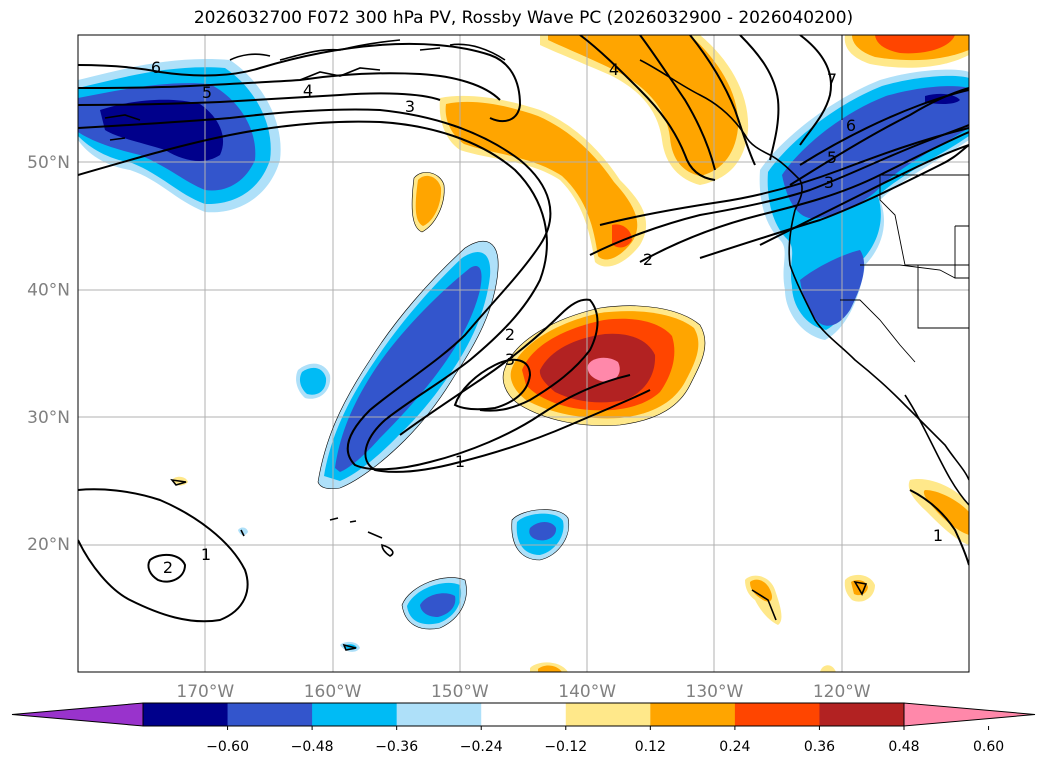  I want to click on contour-label-2: 4, so click(308, 90).